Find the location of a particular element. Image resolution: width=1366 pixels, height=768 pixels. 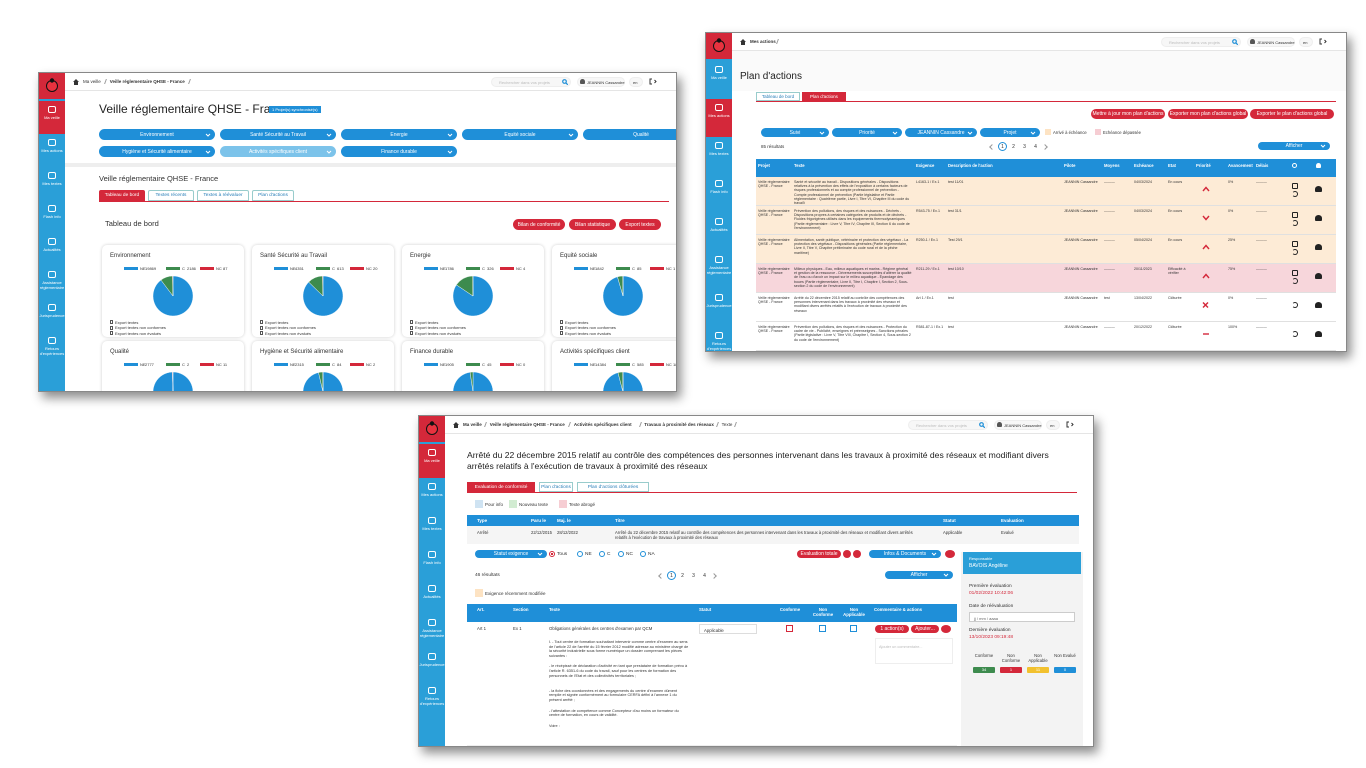

more-button is located at coordinates (950, 554).